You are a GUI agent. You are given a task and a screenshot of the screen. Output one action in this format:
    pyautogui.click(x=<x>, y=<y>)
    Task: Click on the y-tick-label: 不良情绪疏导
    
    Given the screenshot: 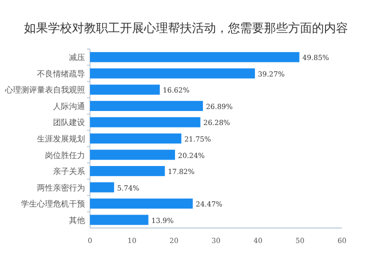 What is the action you would take?
    pyautogui.click(x=61, y=73)
    